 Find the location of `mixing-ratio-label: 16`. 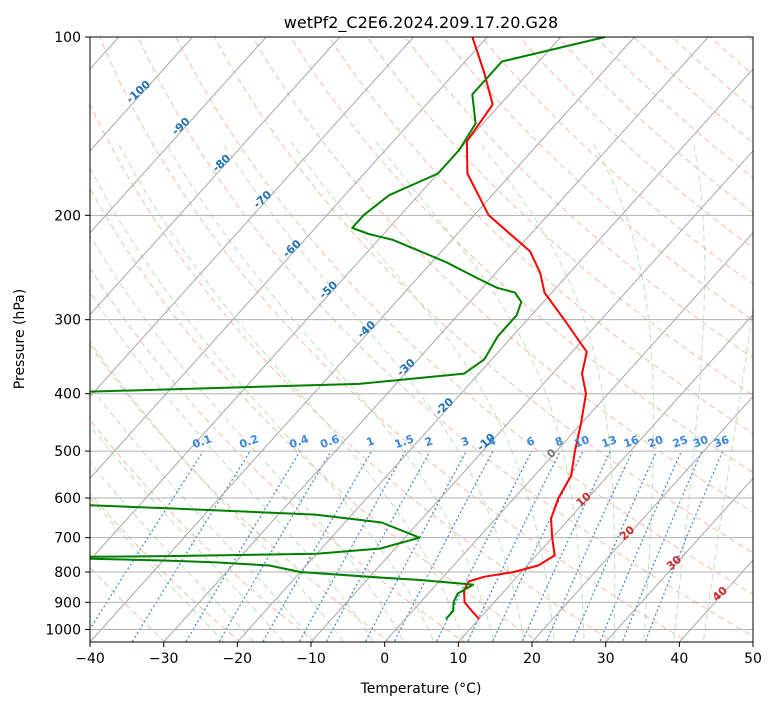

mixing-ratio-label: 16 is located at coordinates (631, 442).